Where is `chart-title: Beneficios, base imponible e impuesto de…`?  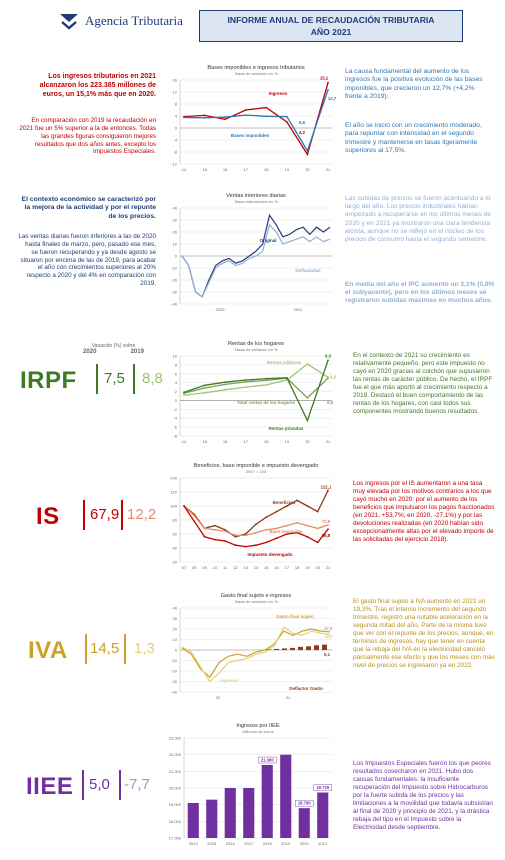 chart-title: Beneficios, base imponible e impuesto de… is located at coordinates (256, 466).